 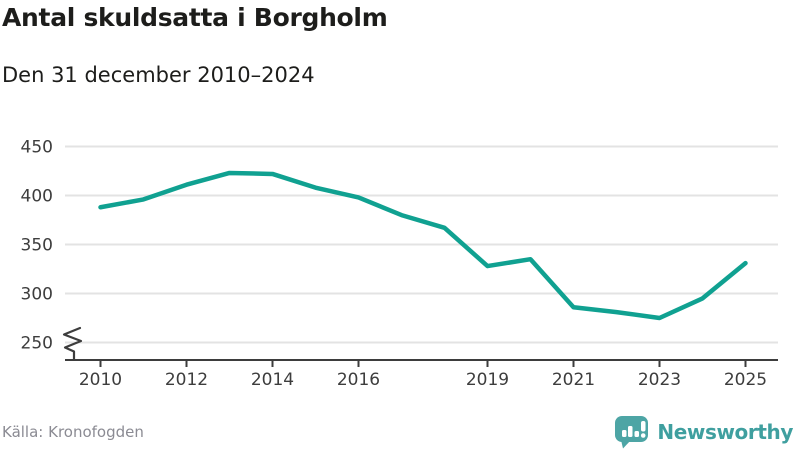 I want to click on newsworthy-logo-icon, so click(x=632, y=431).